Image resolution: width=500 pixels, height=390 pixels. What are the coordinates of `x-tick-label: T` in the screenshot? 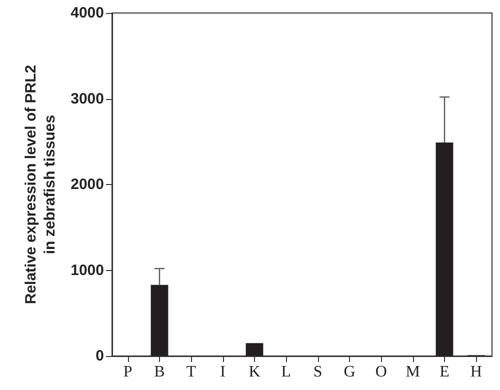 It's located at (191, 372).